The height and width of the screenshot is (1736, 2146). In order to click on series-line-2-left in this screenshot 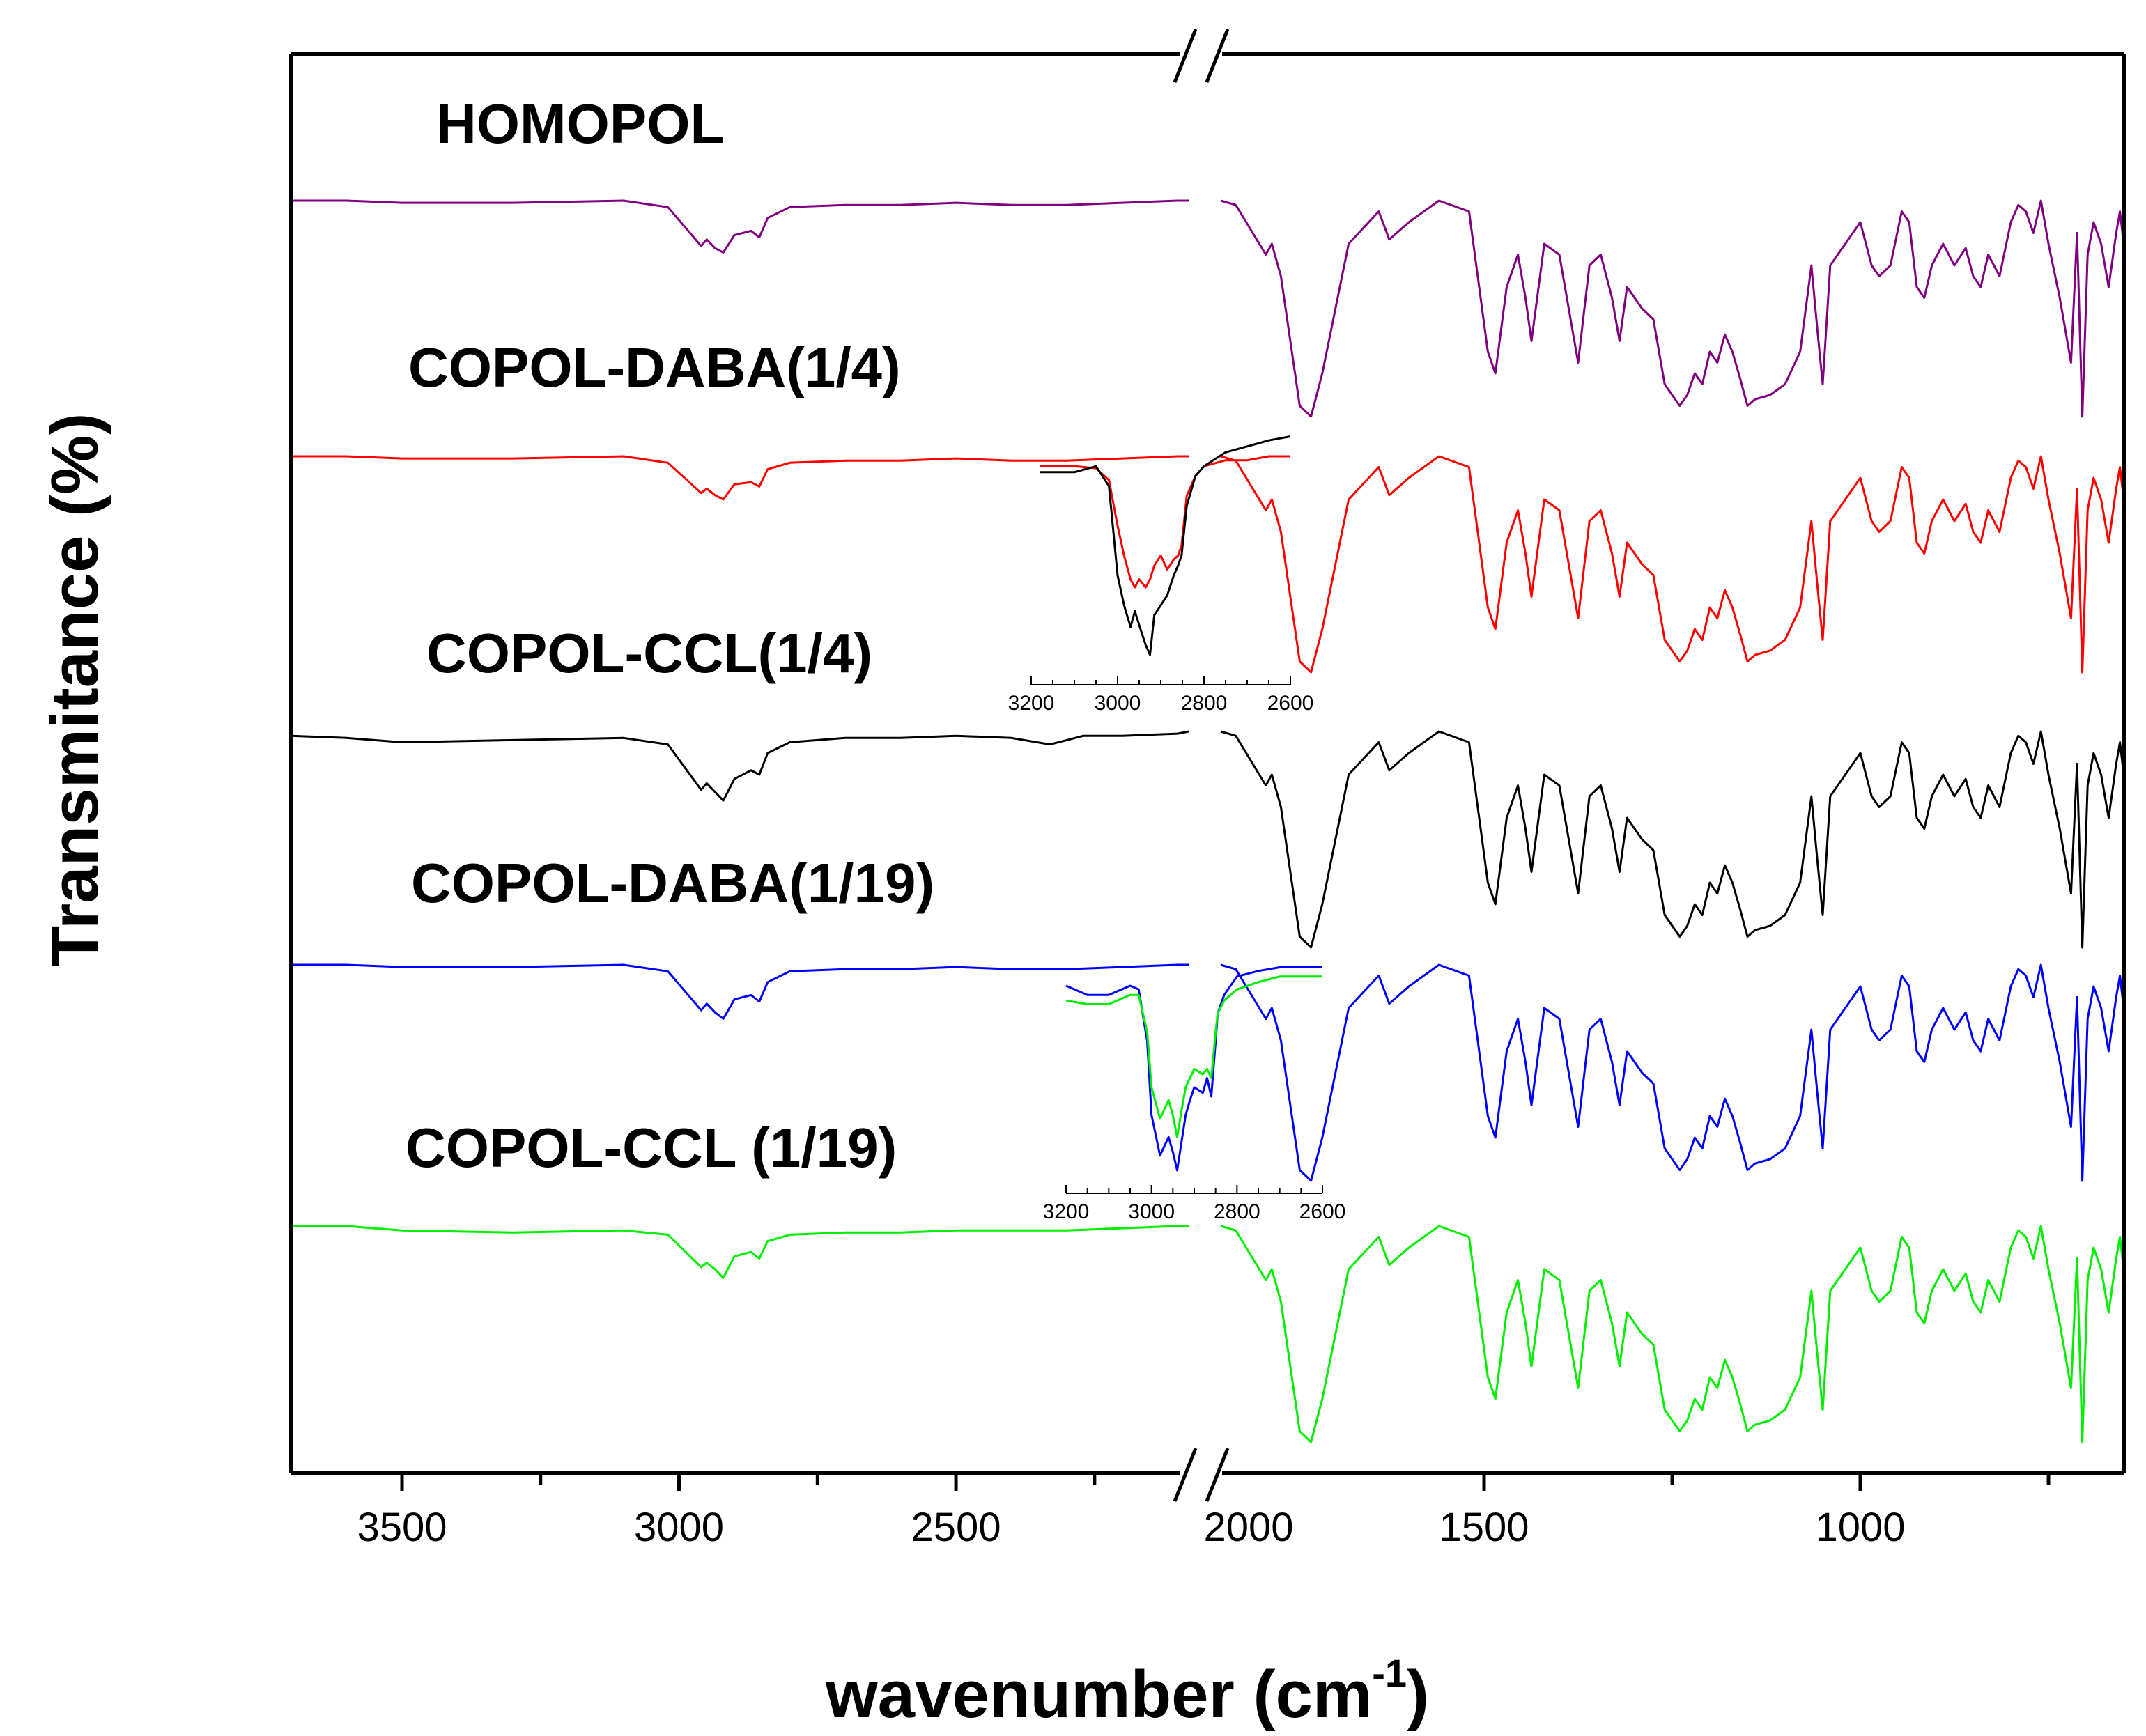, I will do `click(740, 766)`.